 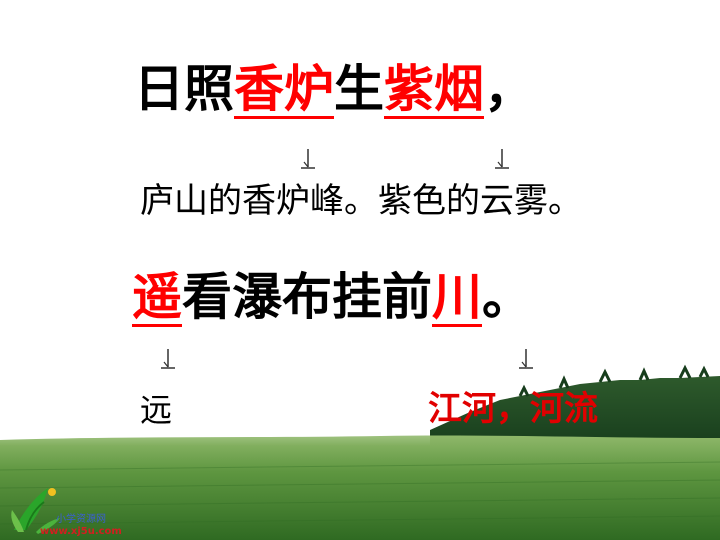 I want to click on poem-line-2-period: 。, so click(x=507, y=297).